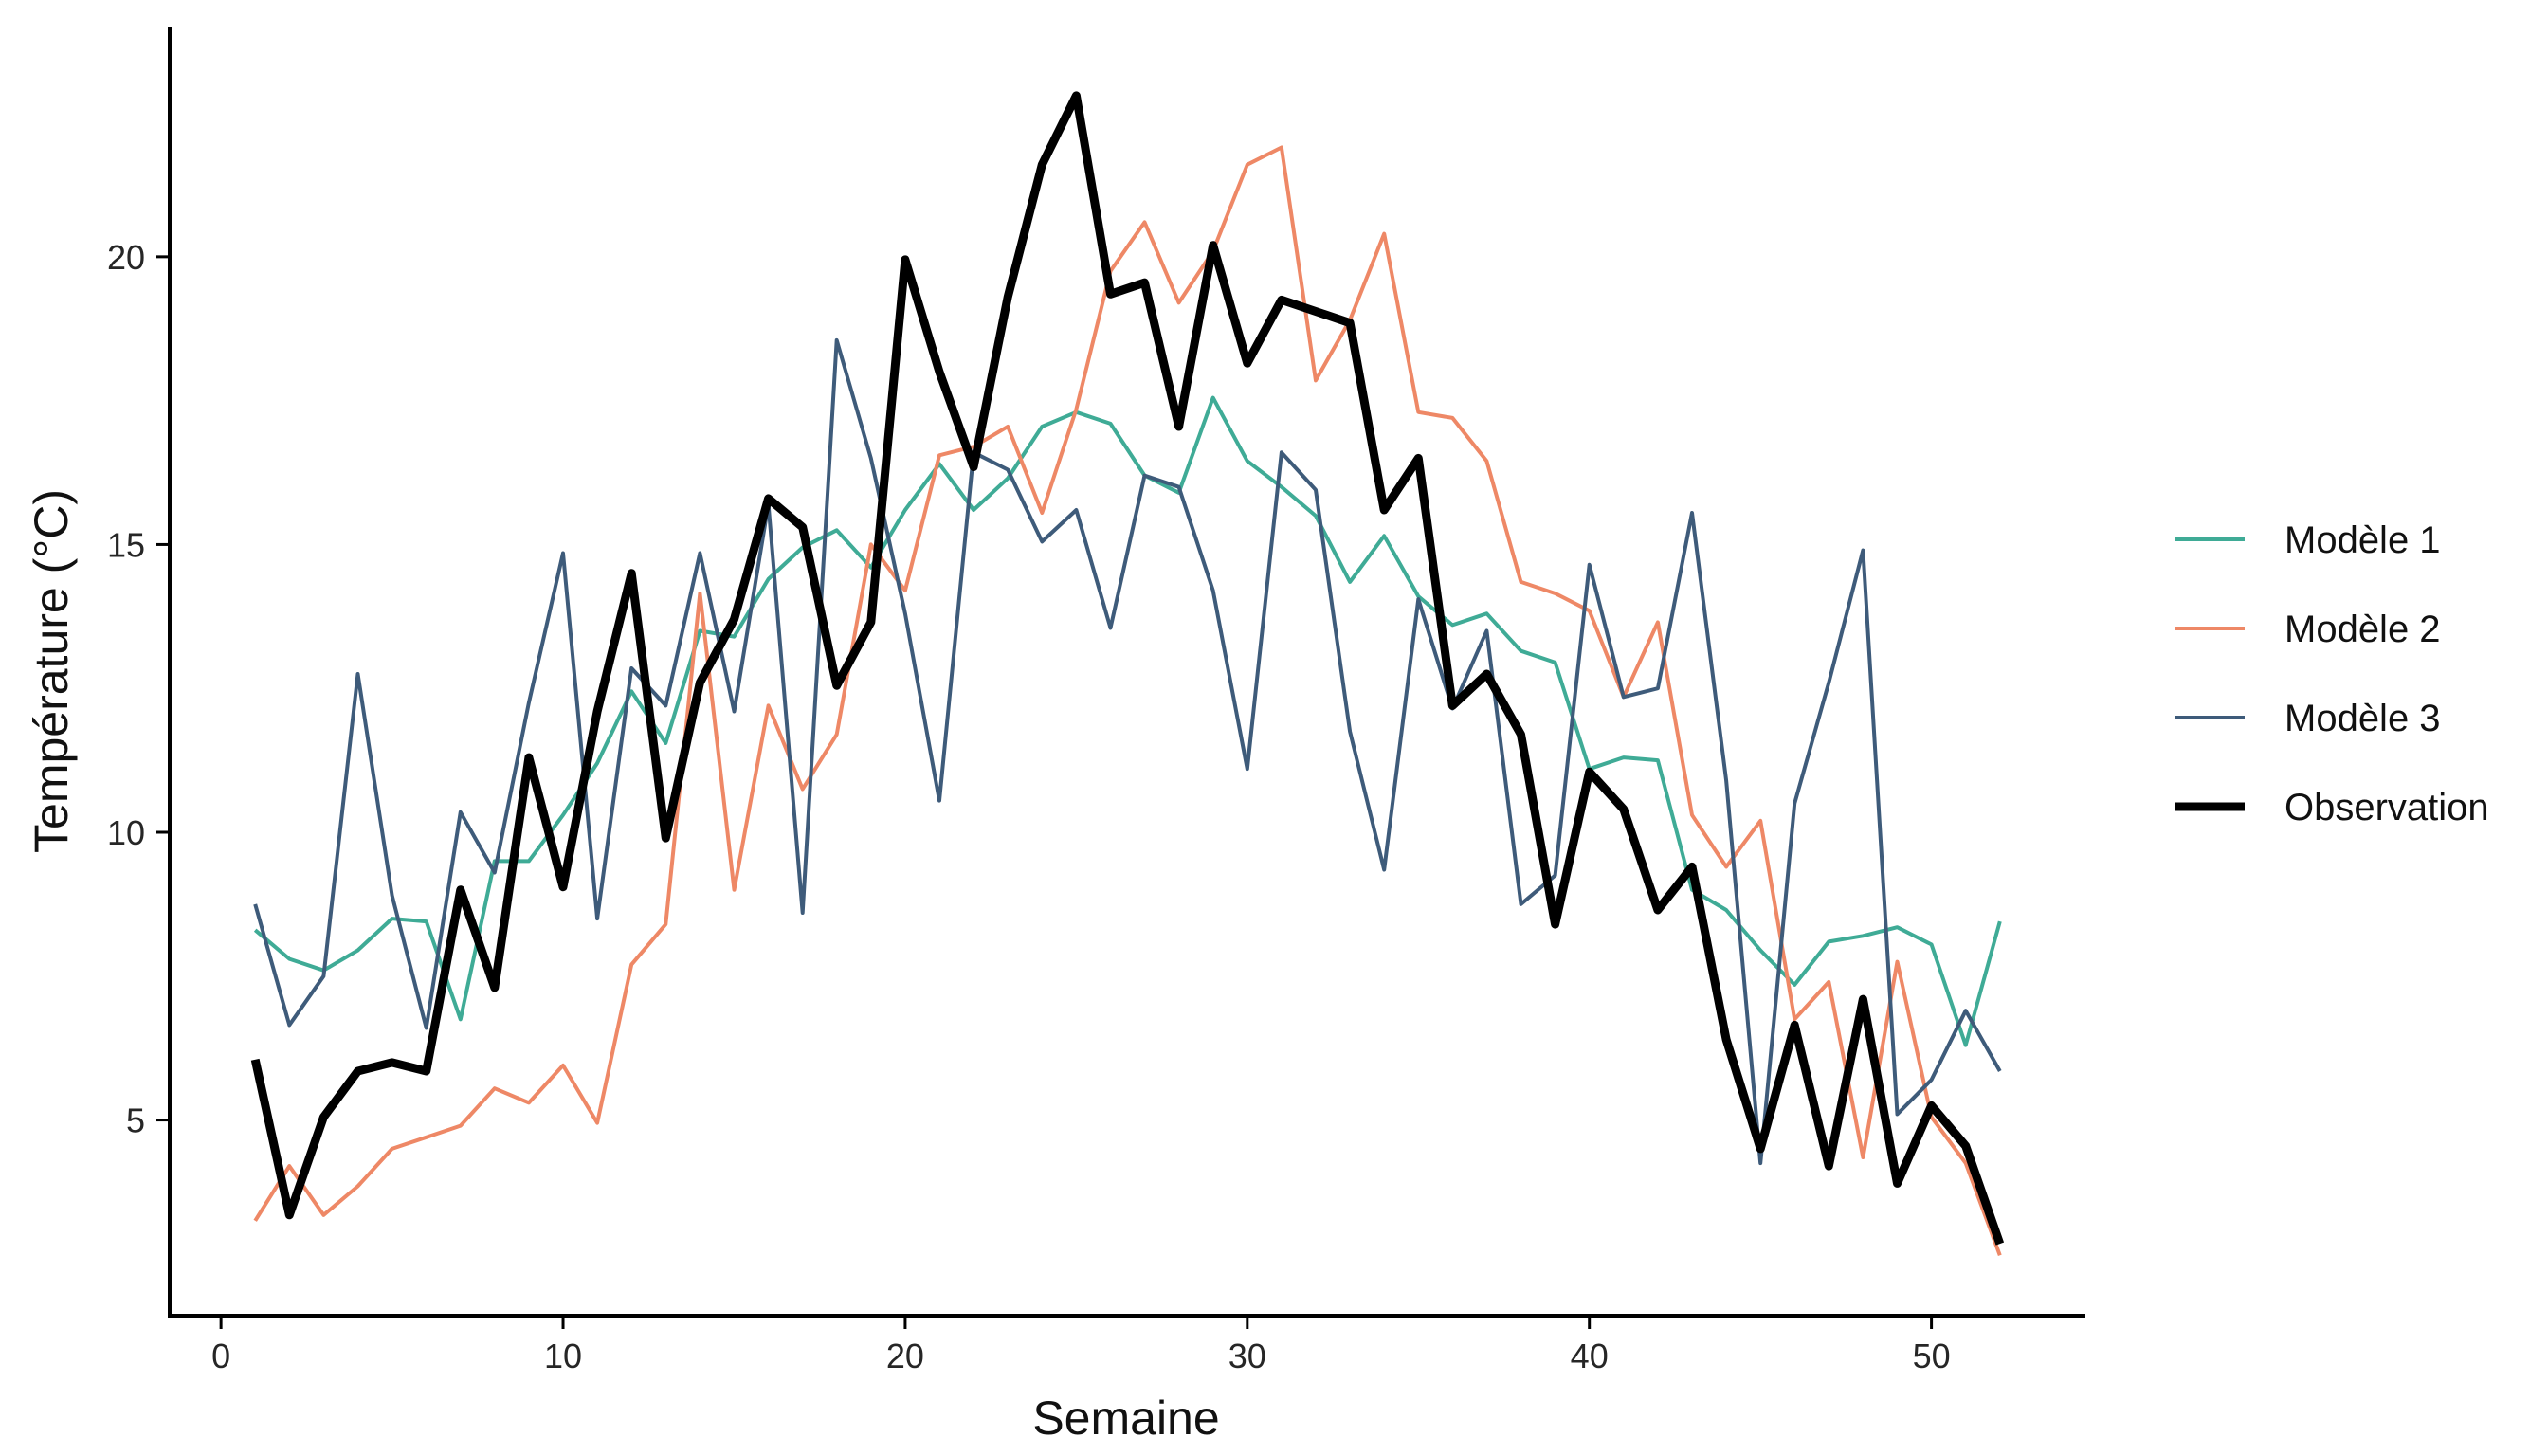 The width and height of the screenshot is (2548, 1456). Describe the element at coordinates (563, 1356) in the screenshot. I see `x-tick-label: 10` at that location.